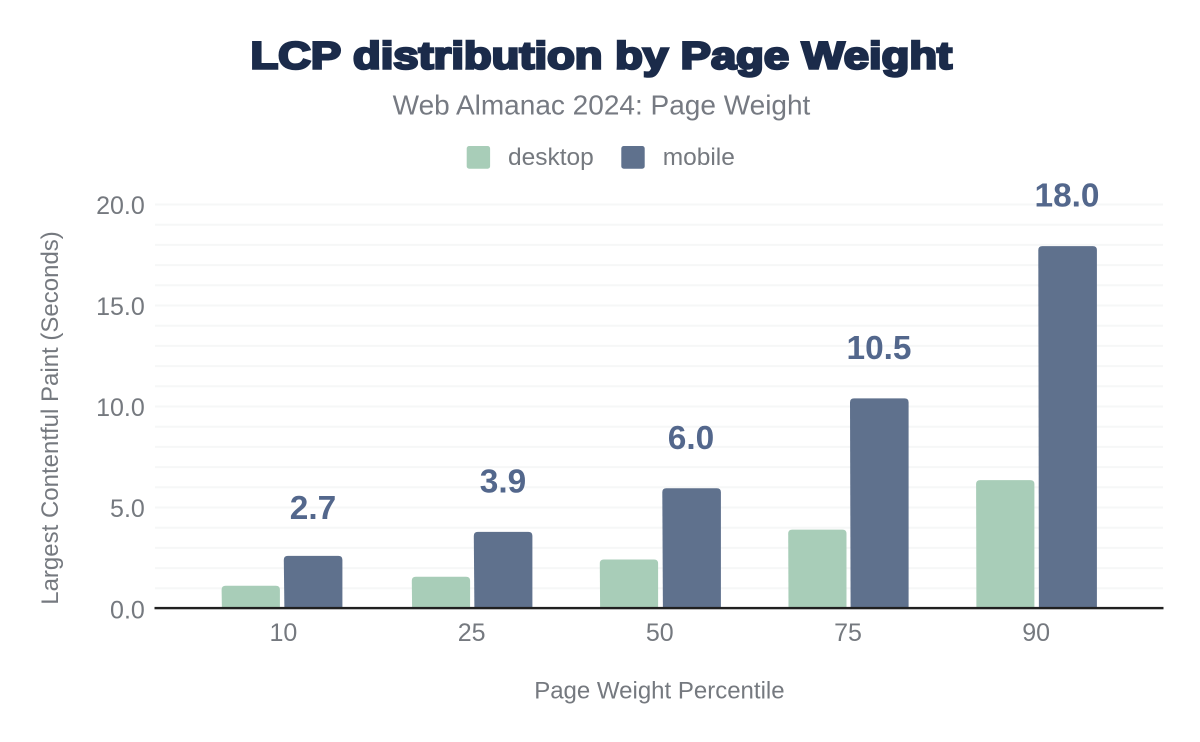 Image resolution: width=1200 pixels, height=742 pixels. I want to click on svg-text: 5.0, so click(127, 509).